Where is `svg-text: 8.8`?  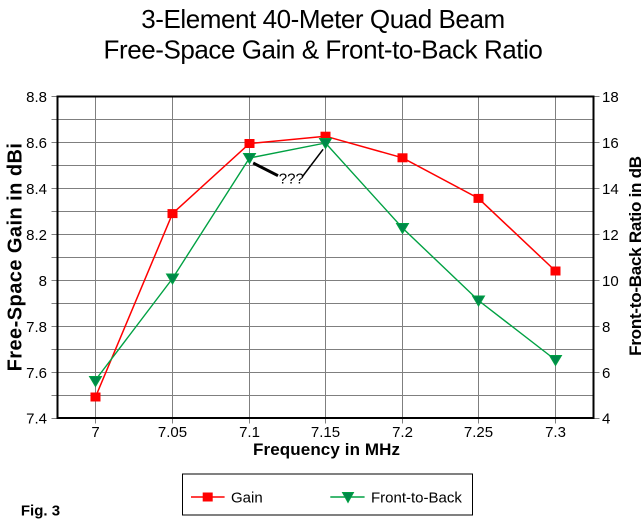 svg-text: 8.8 is located at coordinates (36, 97).